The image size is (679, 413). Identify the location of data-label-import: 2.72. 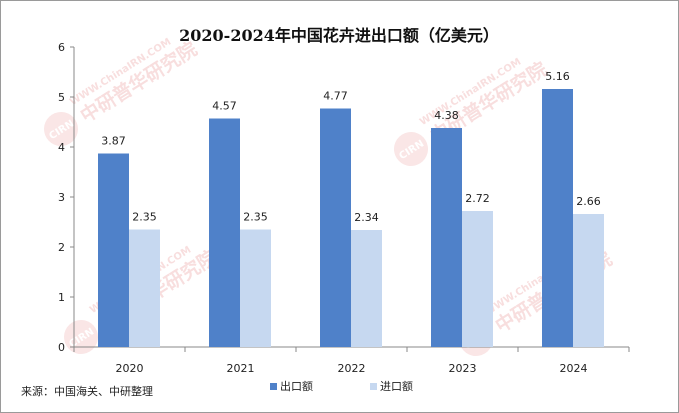
(477, 198).